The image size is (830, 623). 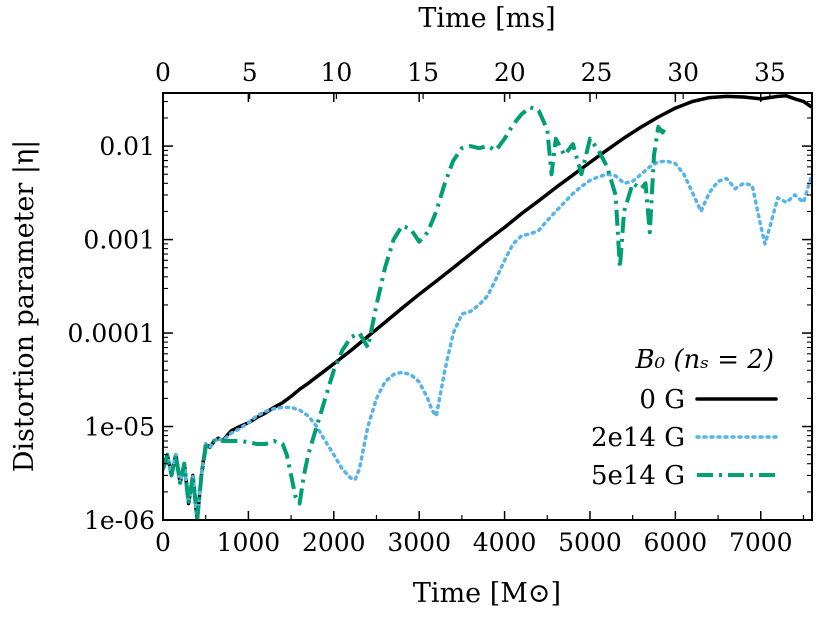 What do you see at coordinates (597, 72) in the screenshot?
I see `x2-tick-label: 25` at bounding box center [597, 72].